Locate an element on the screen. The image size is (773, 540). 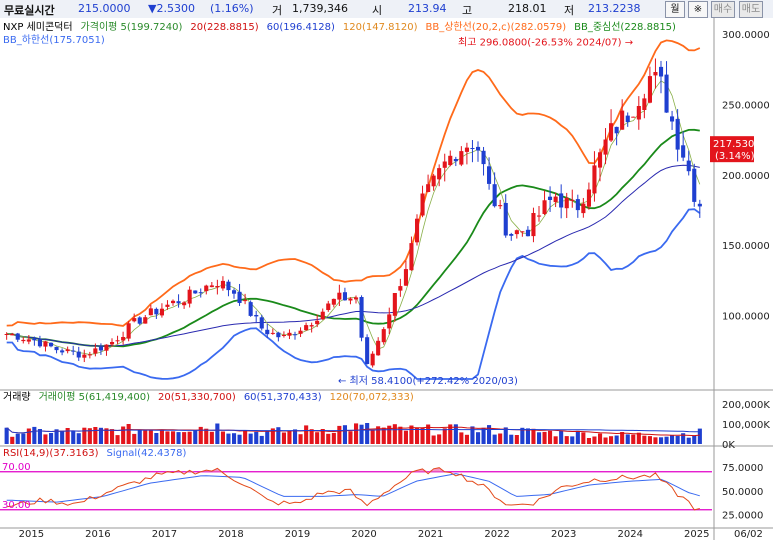
price-legend-item: 20(228.8815) is located at coordinates (224, 27).